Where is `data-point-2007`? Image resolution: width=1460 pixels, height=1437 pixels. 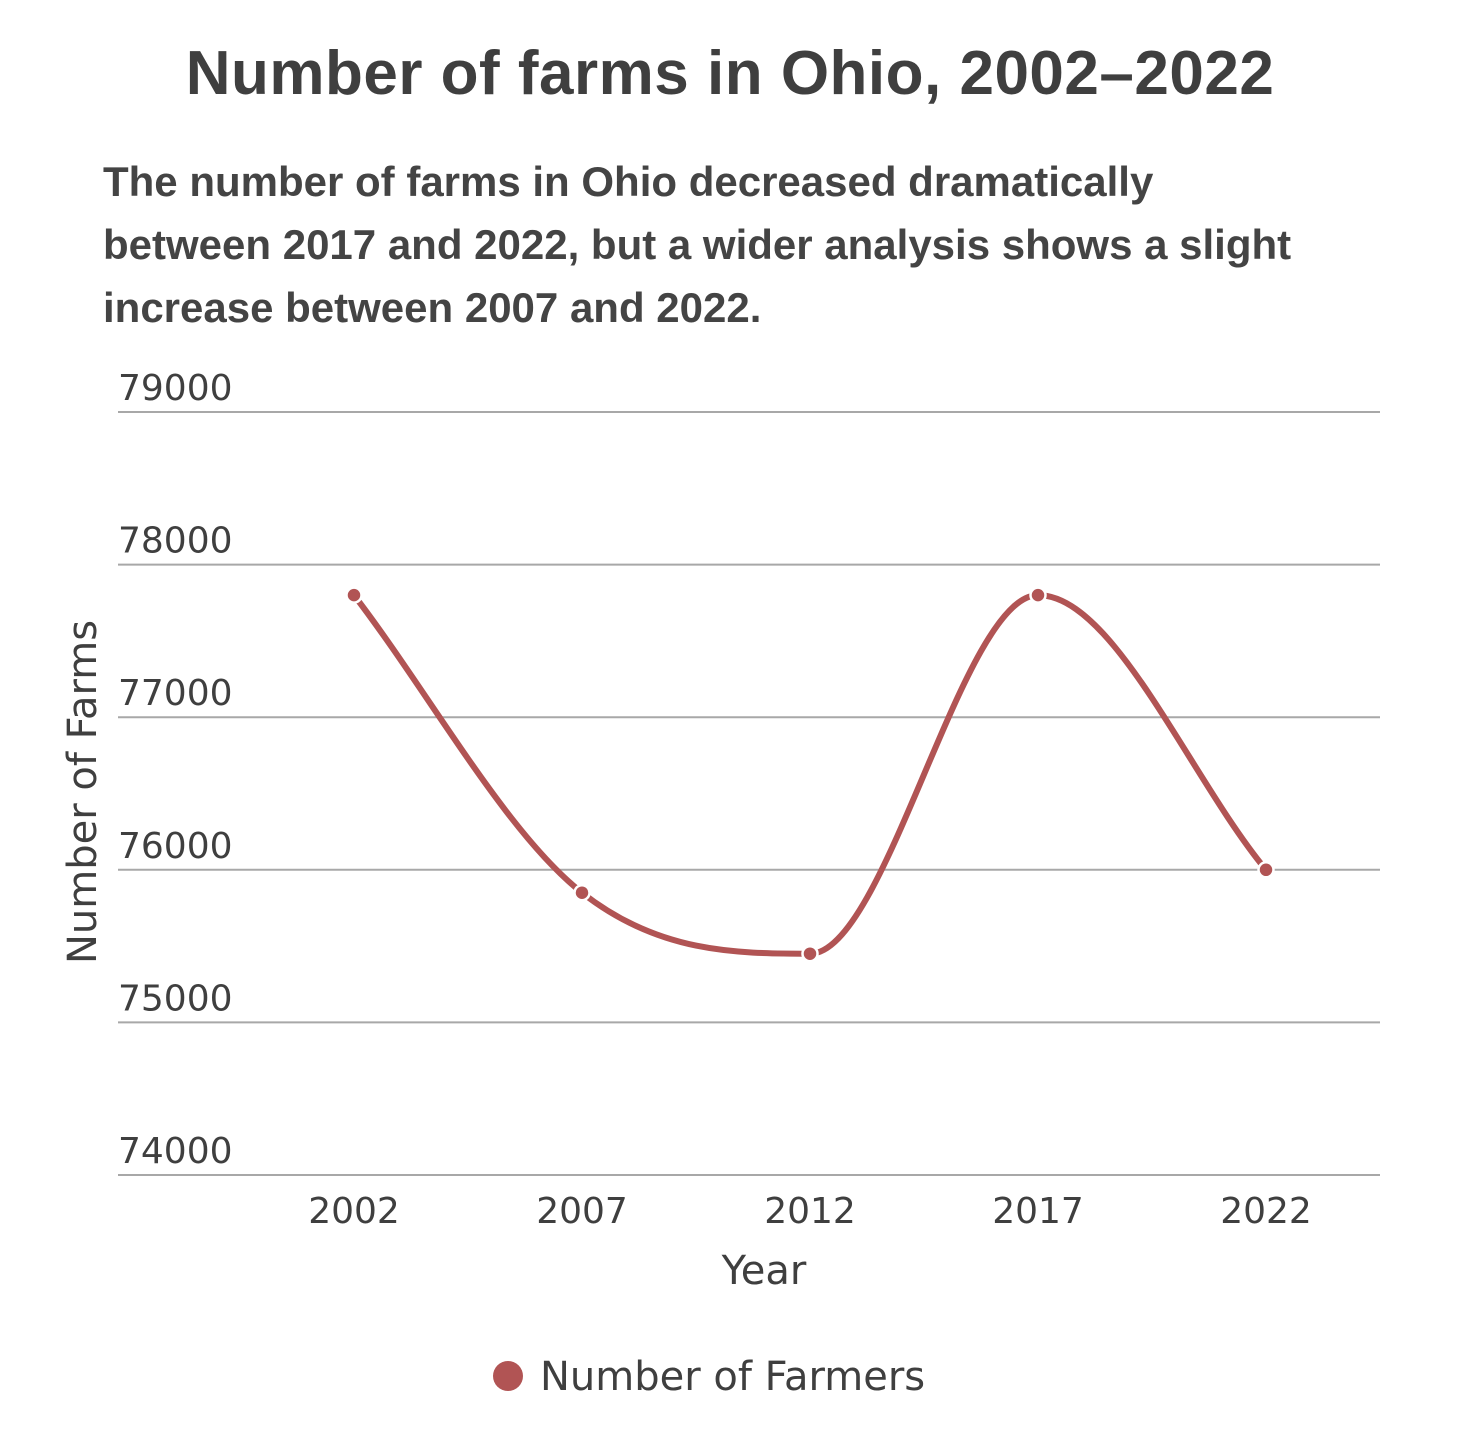
data-point-2007 is located at coordinates (582, 892).